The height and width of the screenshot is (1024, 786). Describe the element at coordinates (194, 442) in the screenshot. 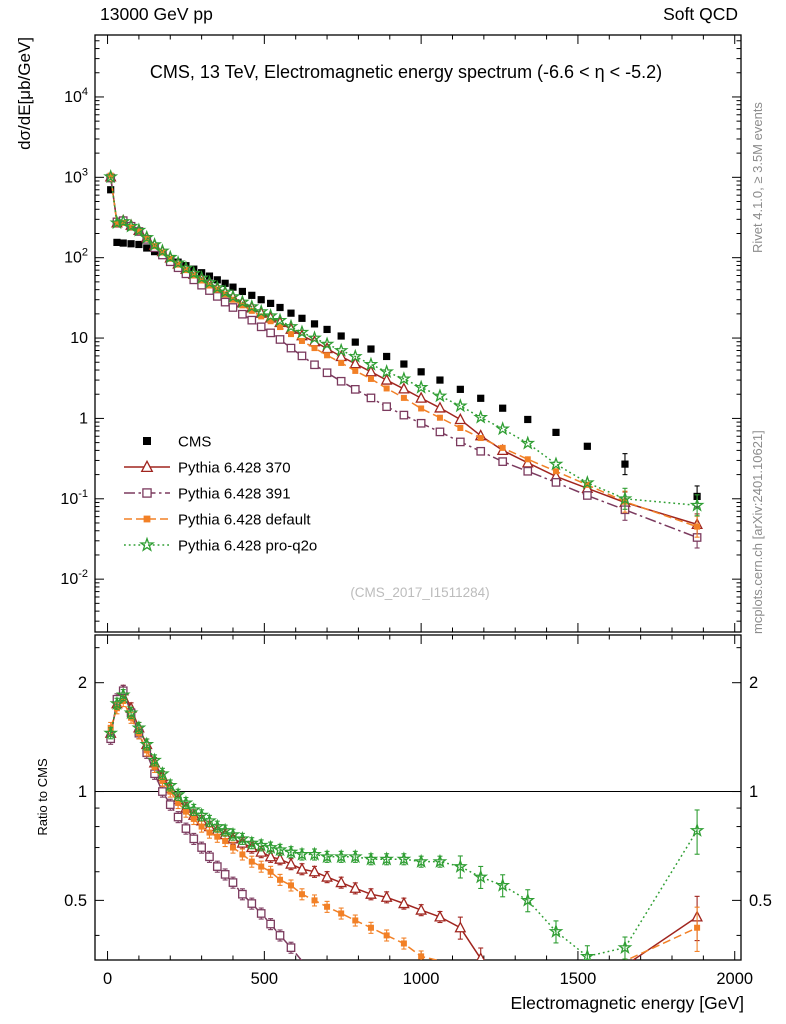

I see `legend-label: CMS` at that location.